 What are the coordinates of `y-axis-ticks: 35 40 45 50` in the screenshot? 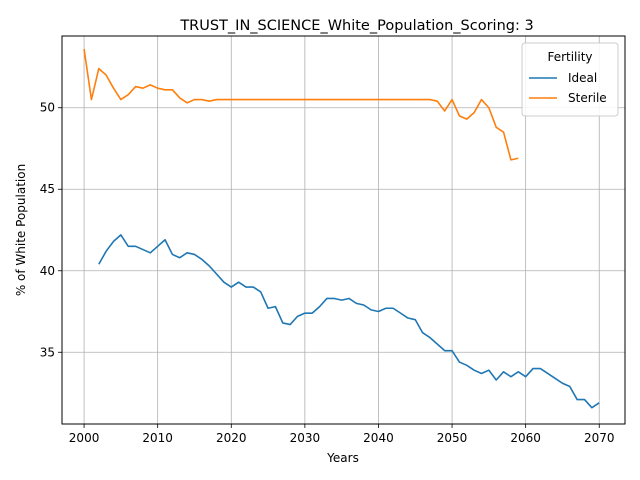 It's located at (51, 230).